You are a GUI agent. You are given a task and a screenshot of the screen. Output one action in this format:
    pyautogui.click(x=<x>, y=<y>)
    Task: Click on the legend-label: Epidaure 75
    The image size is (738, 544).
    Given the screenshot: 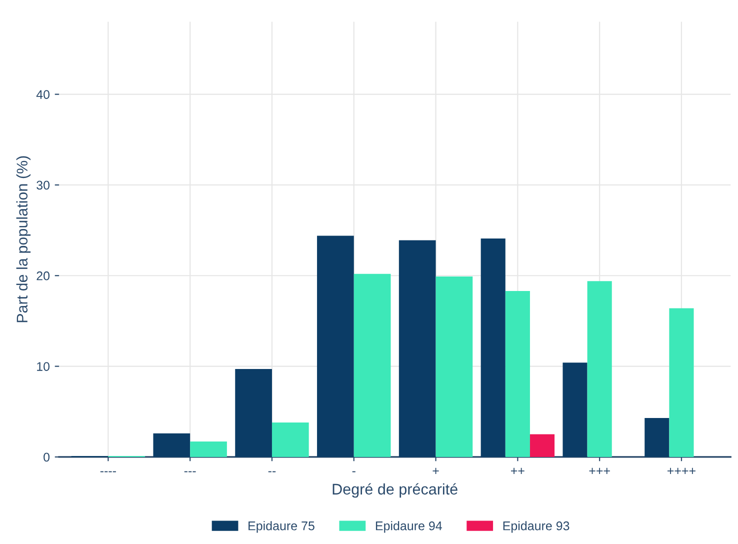 What is the action you would take?
    pyautogui.click(x=281, y=527)
    